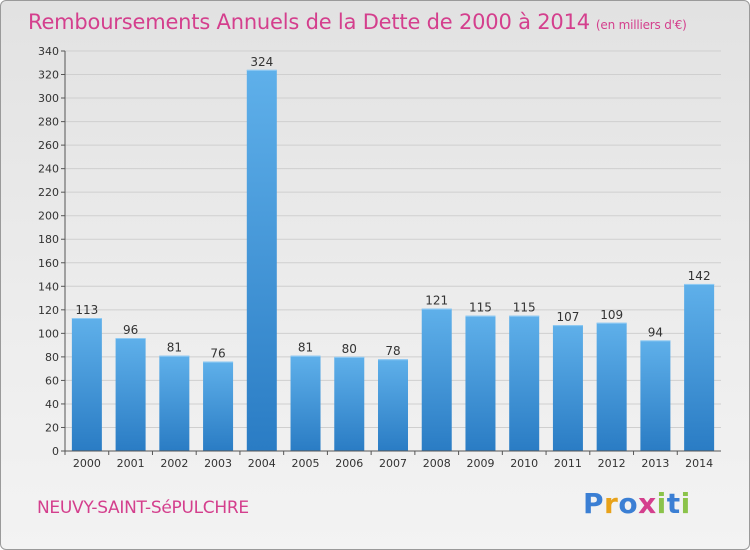 The image size is (750, 550). I want to click on x-tick-label: 2010, so click(524, 463).